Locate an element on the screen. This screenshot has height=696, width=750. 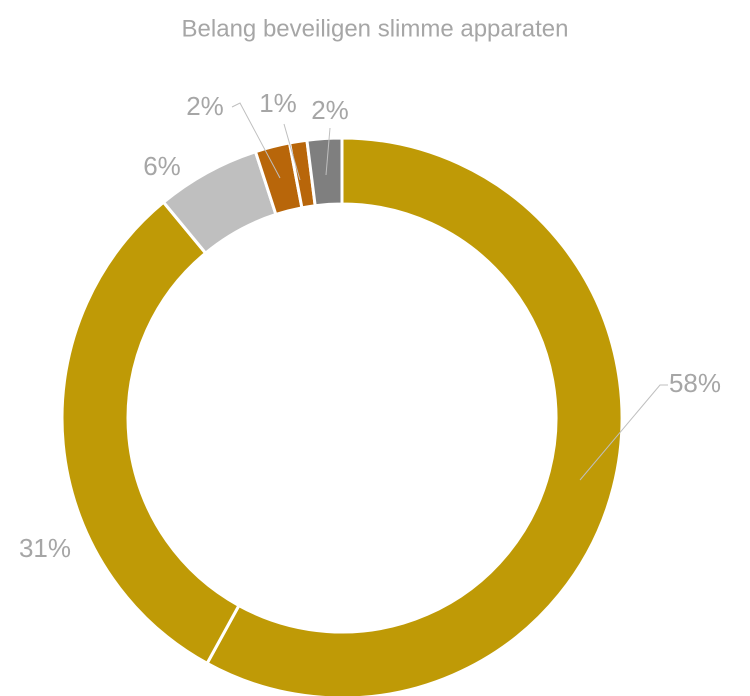
data-label: 58% is located at coordinates (695, 383).